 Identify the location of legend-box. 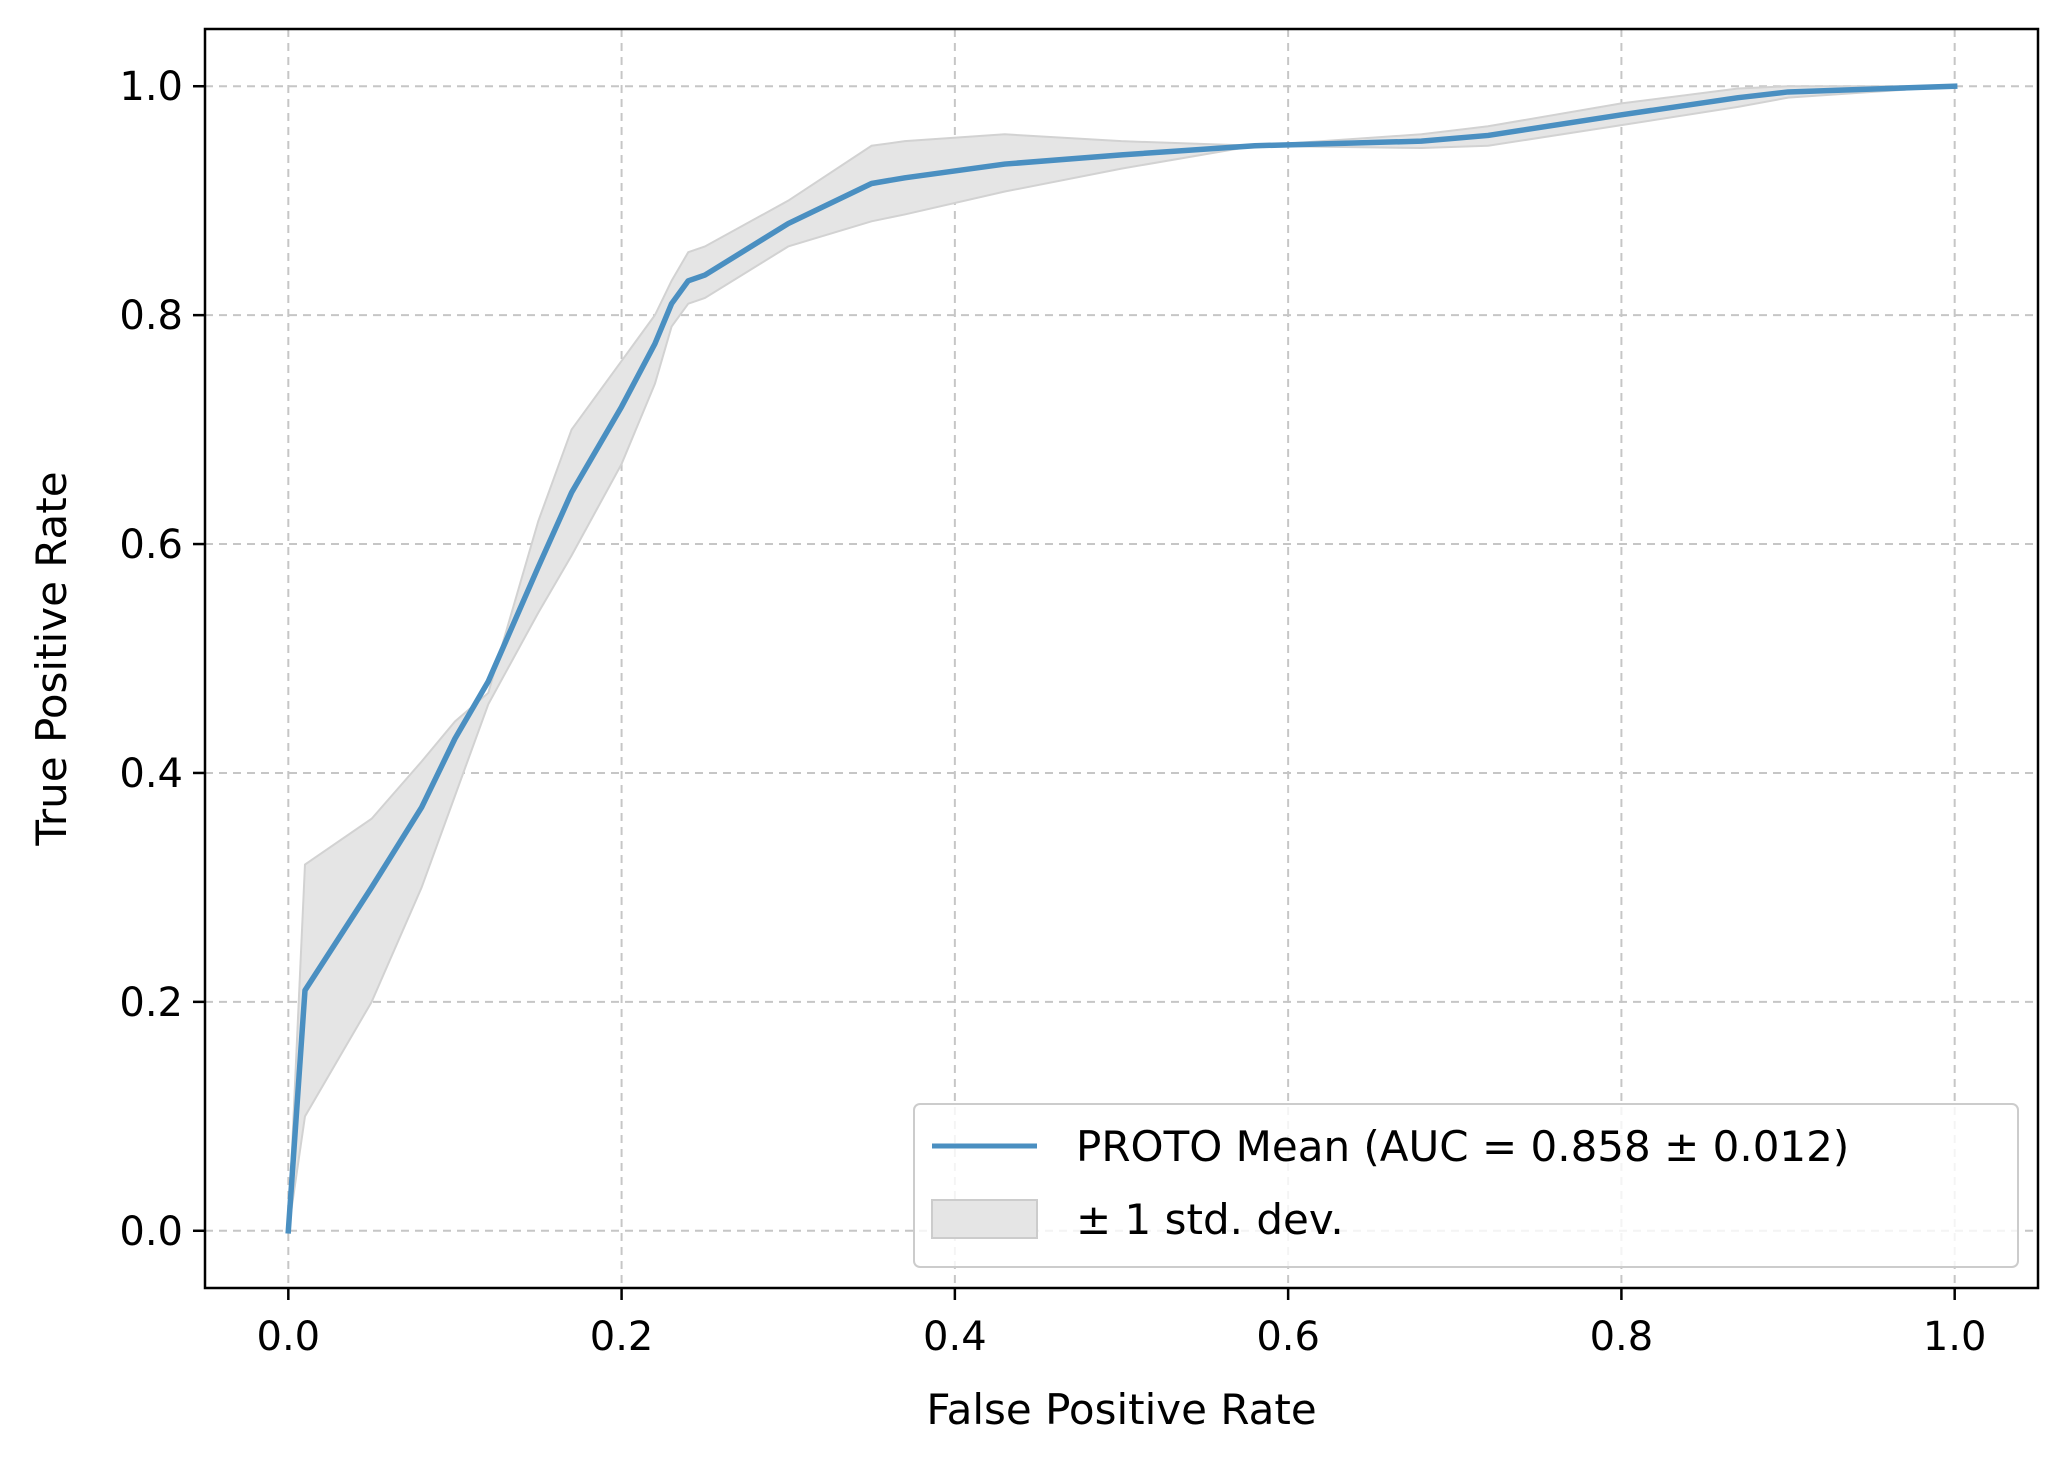
(1466, 1185).